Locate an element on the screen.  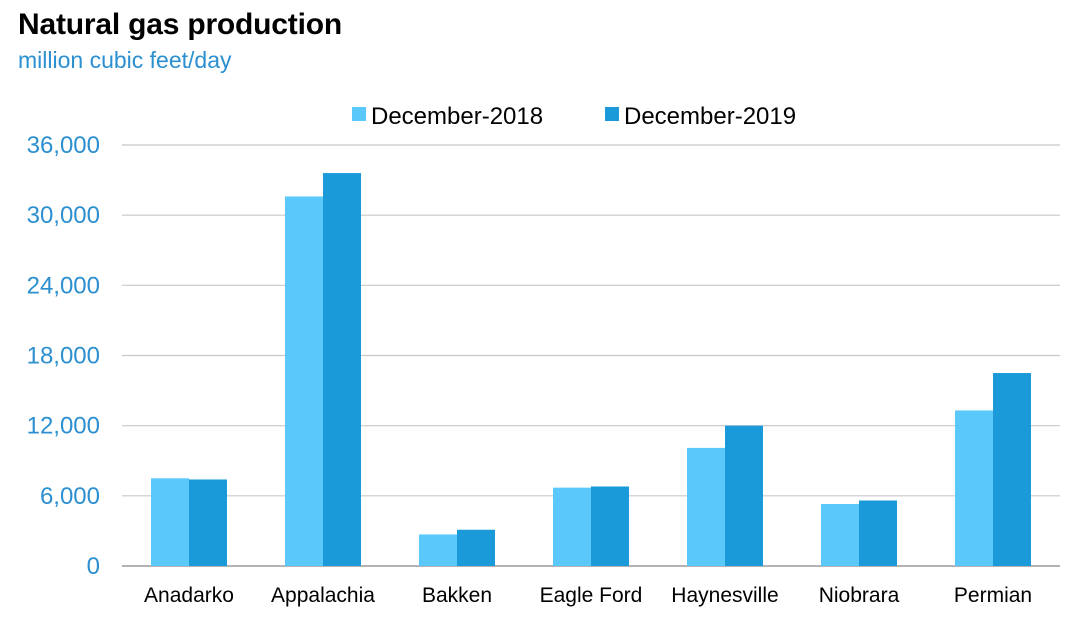
chart-title: Natural gas production is located at coordinates (180, 24).